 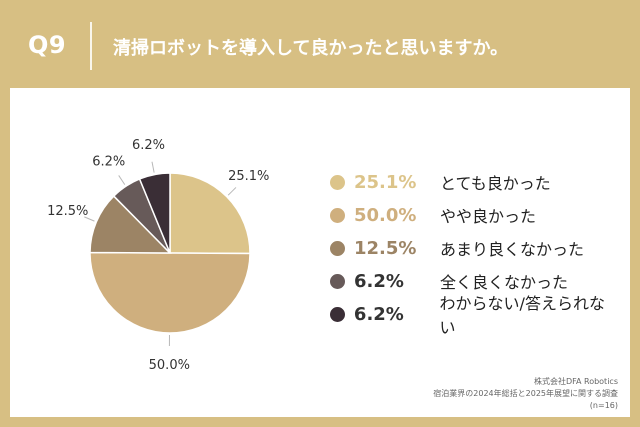 I want to click on source-line: (n=16), so click(x=603, y=405).